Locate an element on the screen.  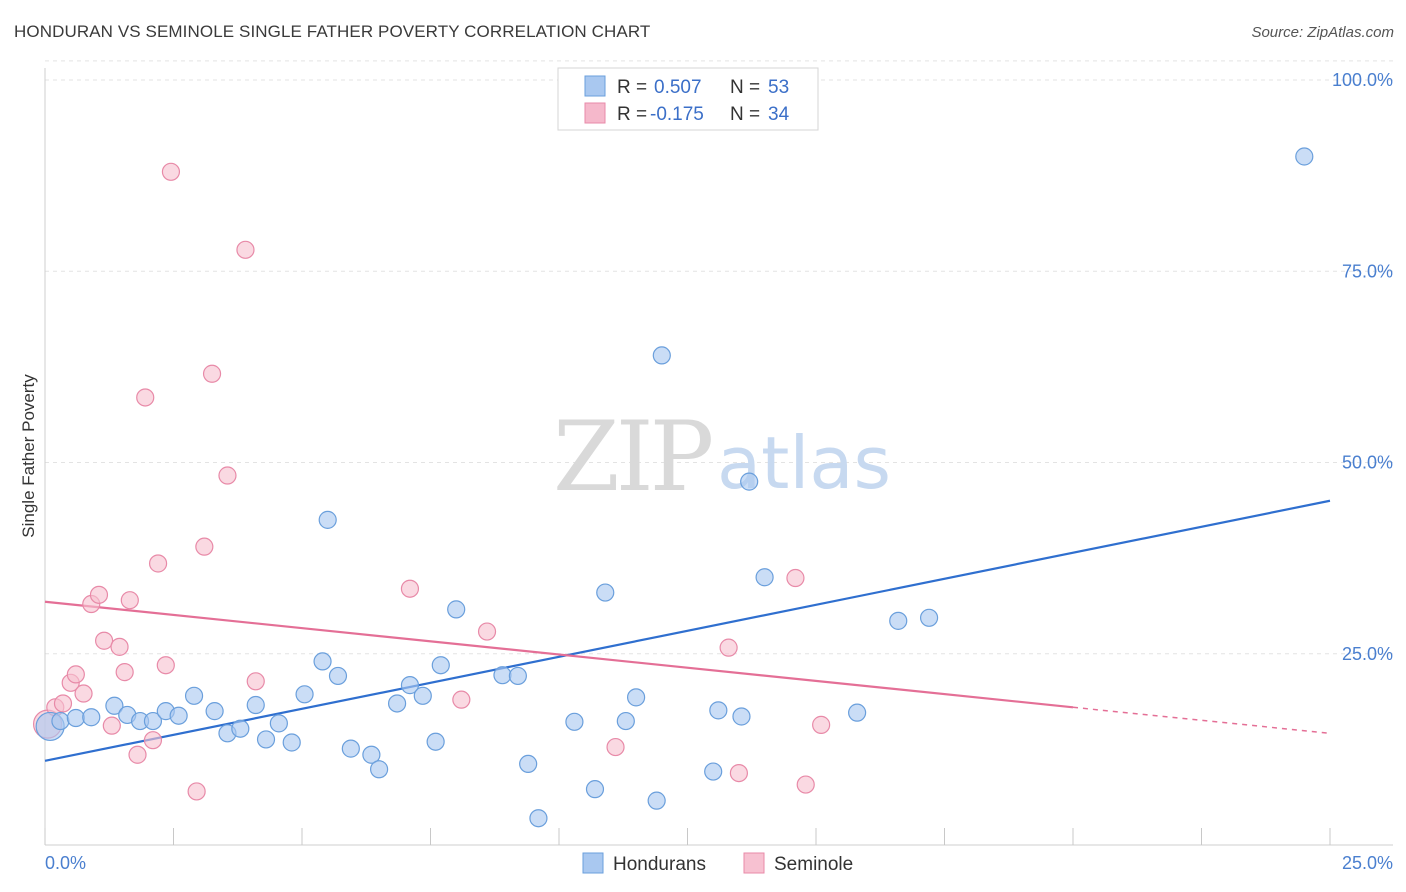
trend-line-seminole-extension is located at coordinates (1201, 720).